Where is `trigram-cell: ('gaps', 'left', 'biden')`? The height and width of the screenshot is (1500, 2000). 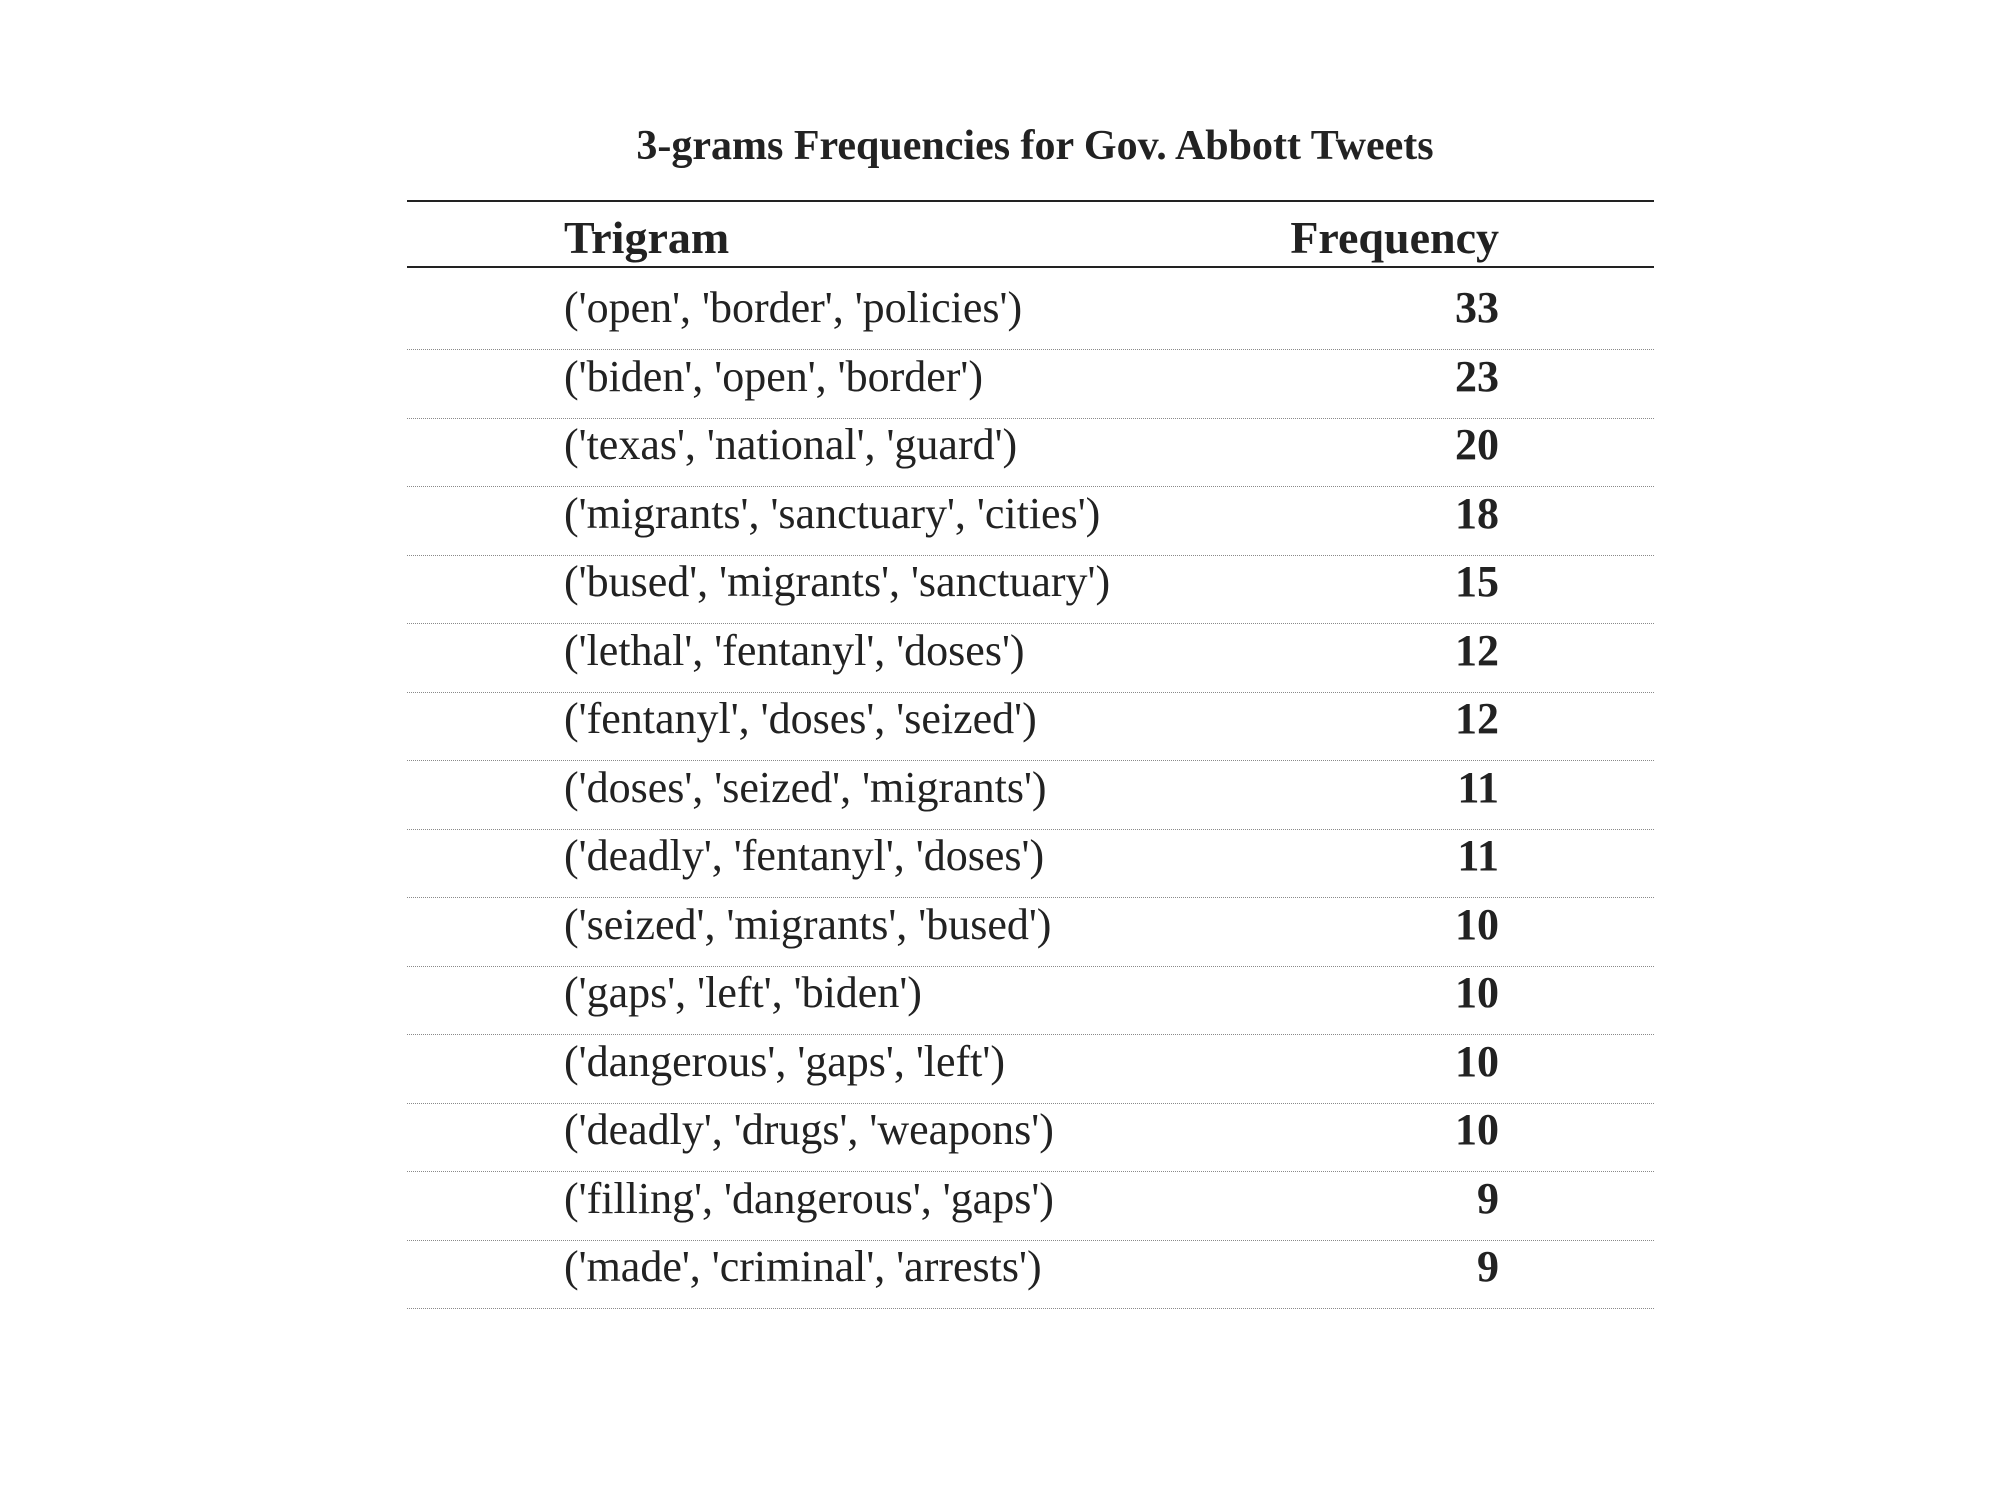
trigram-cell: ('gaps', 'left', 'biden') is located at coordinates (743, 992).